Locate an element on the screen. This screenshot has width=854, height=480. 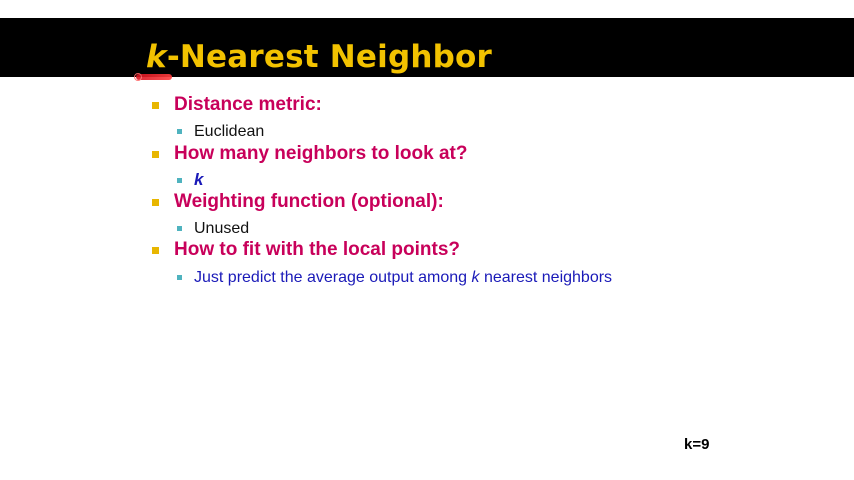
title-k: k is located at coordinates (156, 57).